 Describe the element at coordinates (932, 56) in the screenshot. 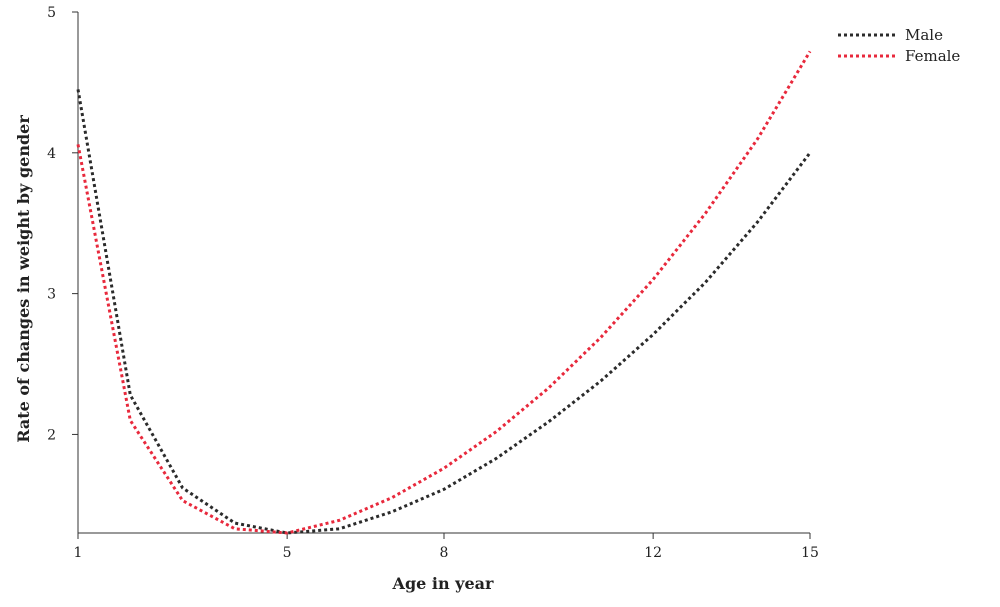

I see `legend-label: Female` at that location.